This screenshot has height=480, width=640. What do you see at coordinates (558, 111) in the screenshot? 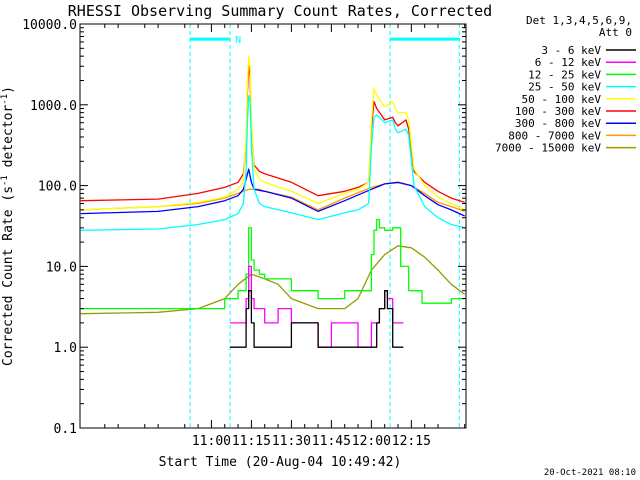
I see `legend-label-100-300-kev: 100 - 300 keV` at bounding box center [558, 111].